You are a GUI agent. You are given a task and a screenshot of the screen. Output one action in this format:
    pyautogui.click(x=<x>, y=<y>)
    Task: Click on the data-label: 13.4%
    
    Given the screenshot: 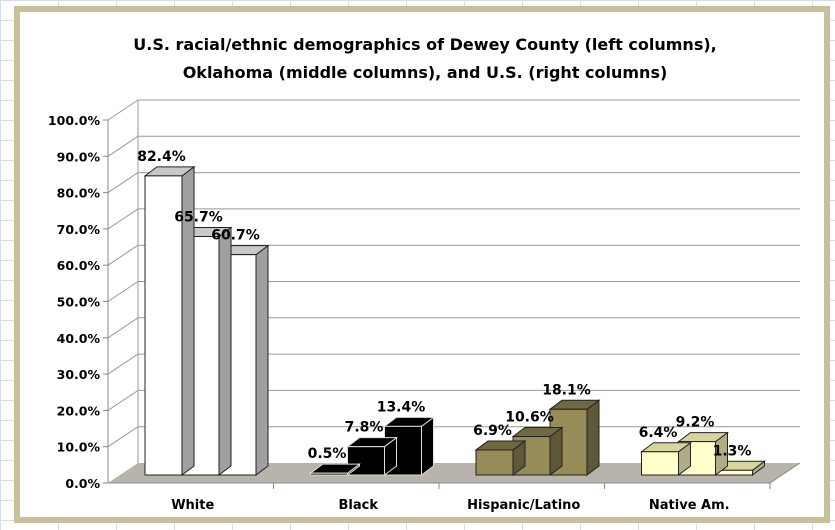 What is the action you would take?
    pyautogui.click(x=401, y=407)
    